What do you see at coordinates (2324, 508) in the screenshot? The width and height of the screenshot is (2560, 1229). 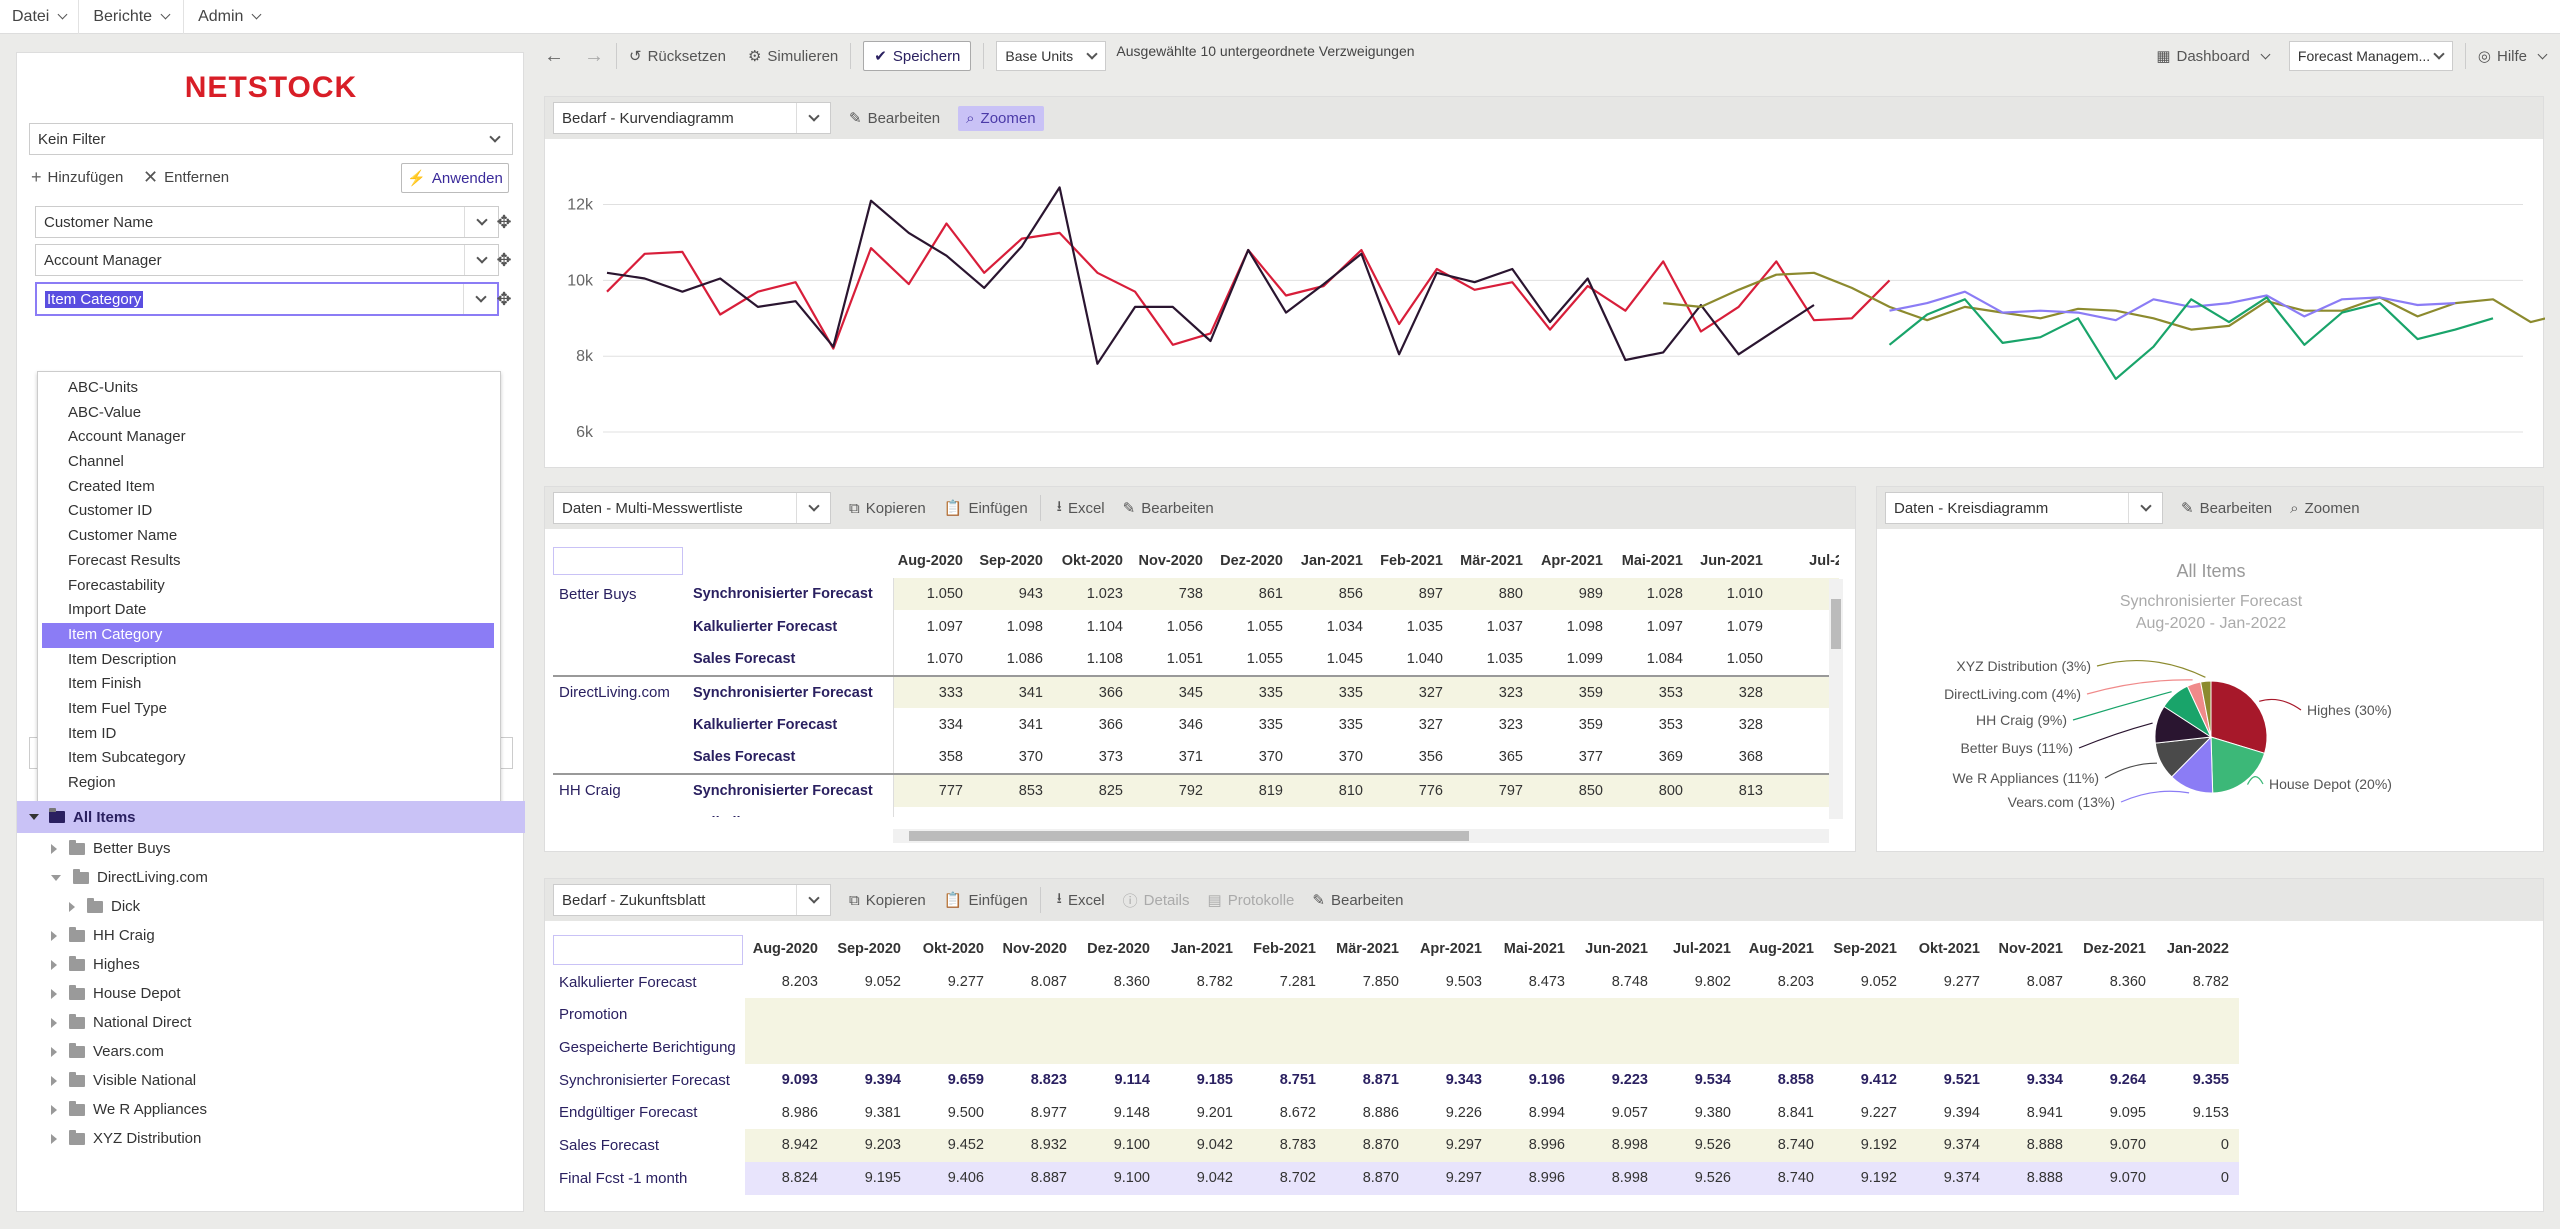 I see `zoom-button: ⌕ Zoomen` at bounding box center [2324, 508].